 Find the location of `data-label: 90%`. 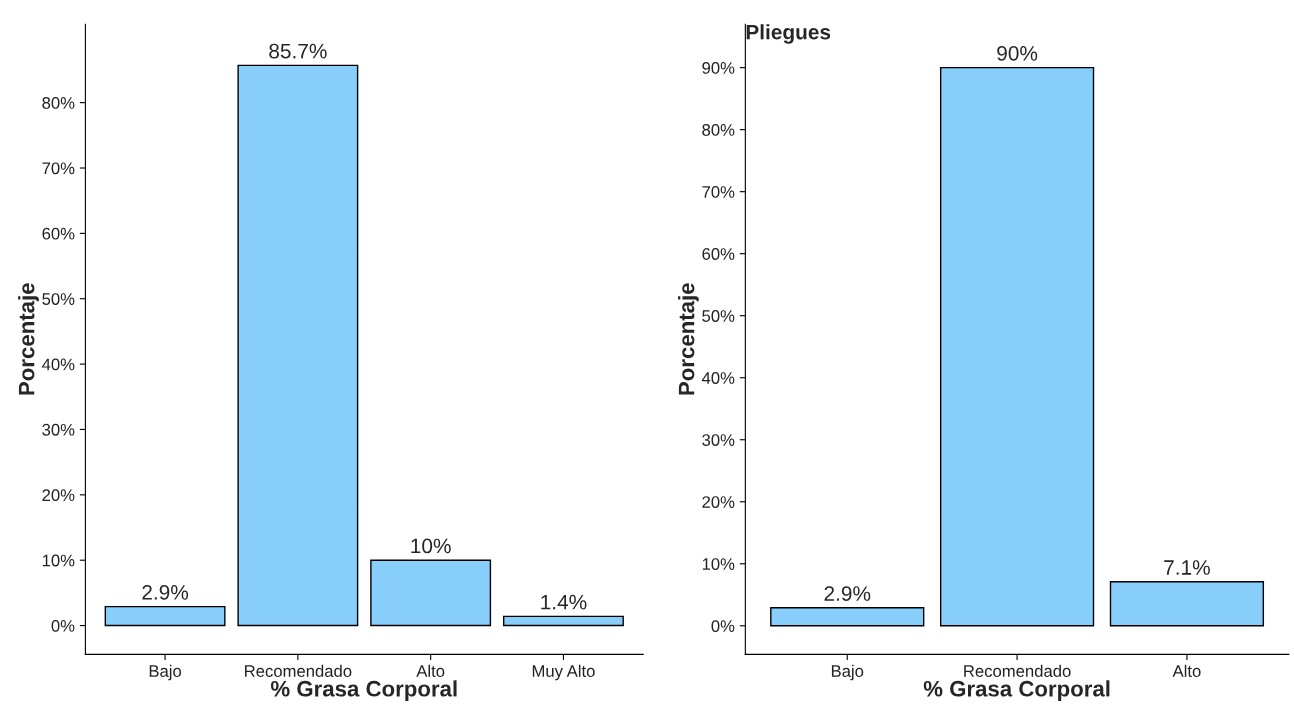

data-label: 90% is located at coordinates (1017, 53).